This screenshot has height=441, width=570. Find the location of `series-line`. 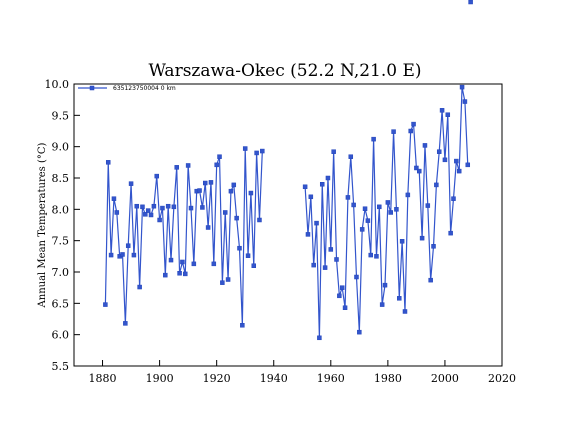

series-line is located at coordinates (183, 237).